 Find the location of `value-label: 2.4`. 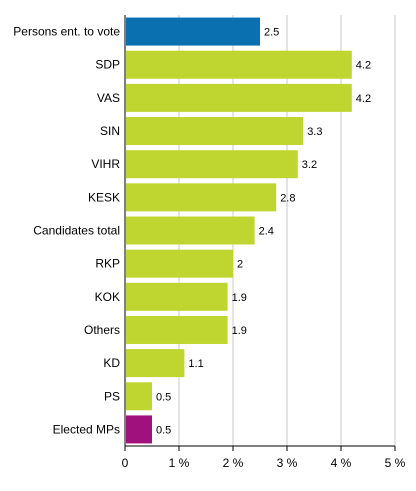

value-label: 2.4 is located at coordinates (266, 232).